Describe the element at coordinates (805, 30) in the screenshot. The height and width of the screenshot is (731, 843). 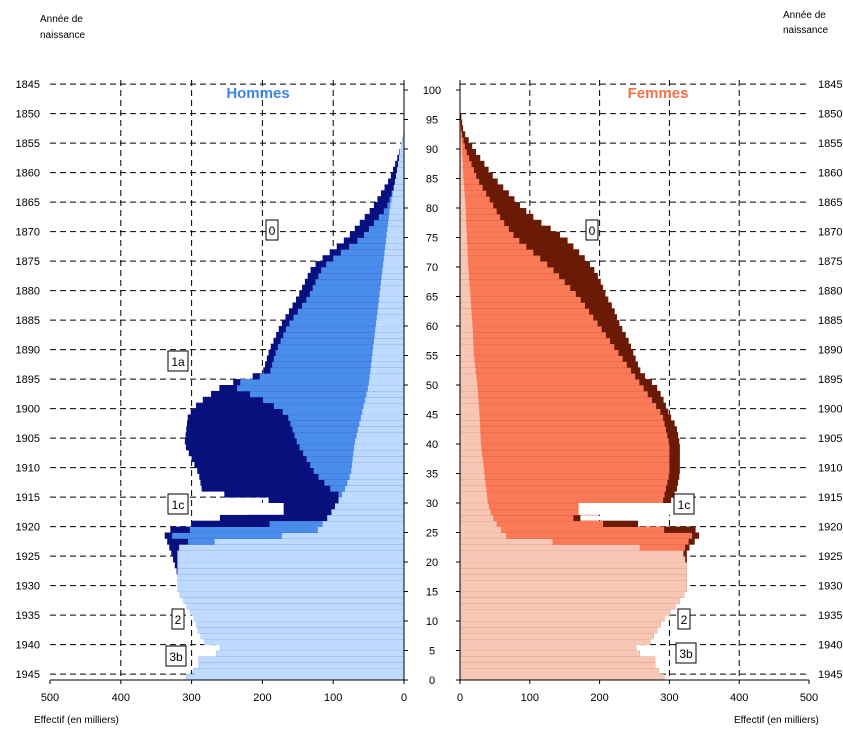
I see `right-axis-title-line2: naissance` at that location.